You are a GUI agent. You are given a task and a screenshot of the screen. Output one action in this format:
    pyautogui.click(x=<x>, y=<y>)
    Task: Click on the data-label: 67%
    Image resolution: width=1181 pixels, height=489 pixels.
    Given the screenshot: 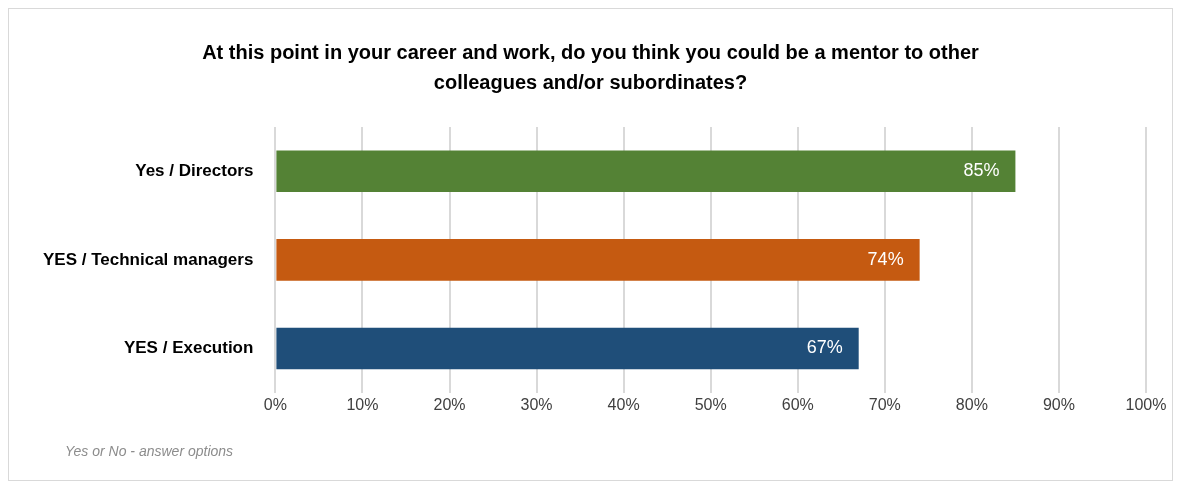 What is the action you would take?
    pyautogui.click(x=824, y=347)
    